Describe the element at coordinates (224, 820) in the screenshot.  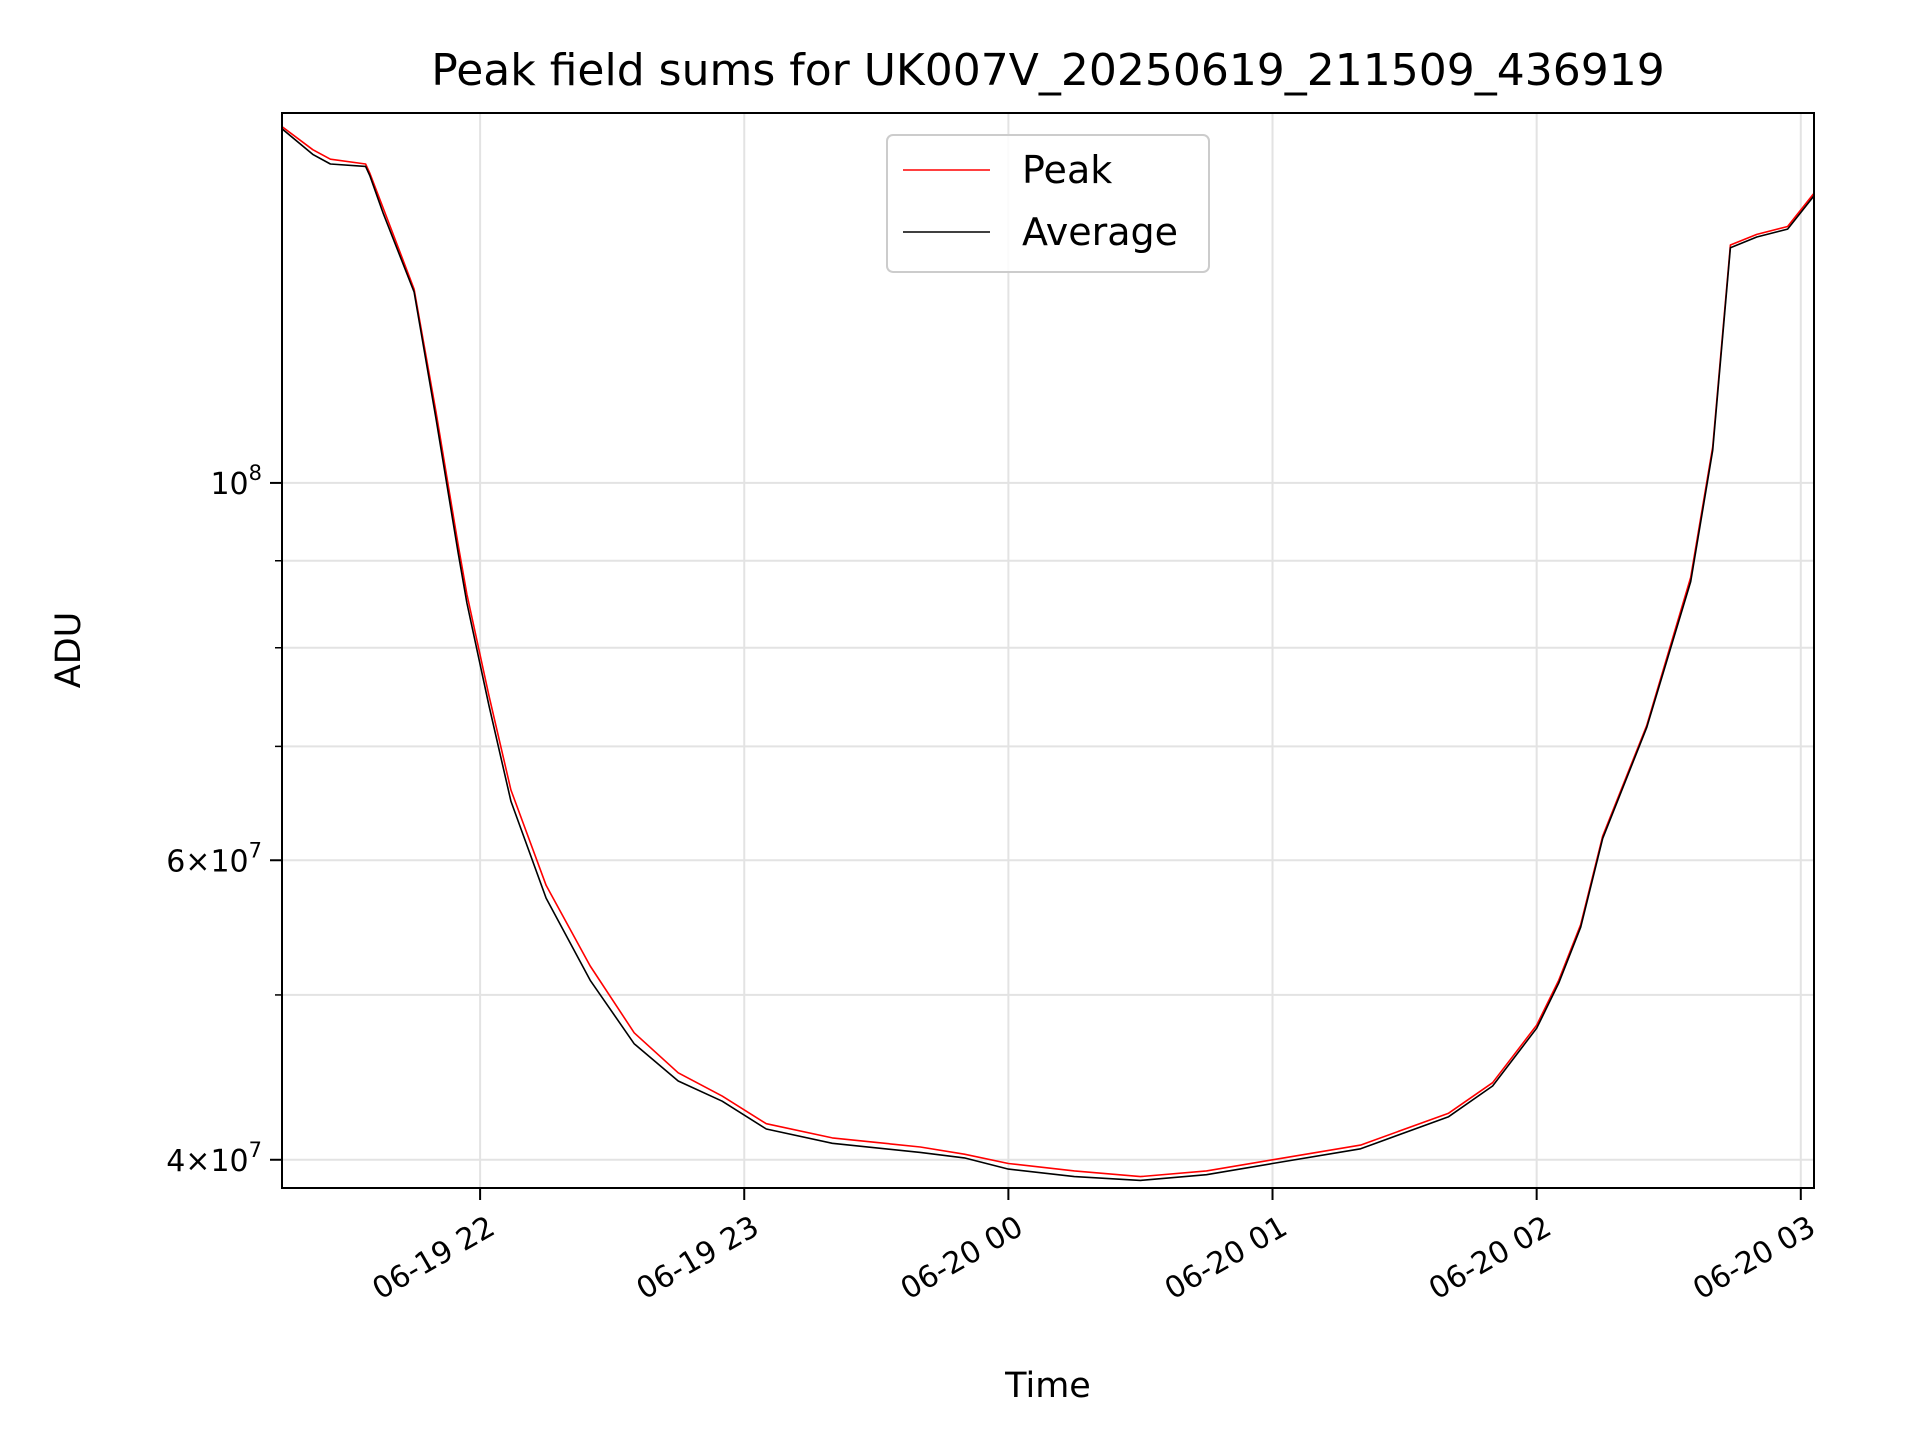
I see `y-axis: 4×107 6×107 108` at that location.